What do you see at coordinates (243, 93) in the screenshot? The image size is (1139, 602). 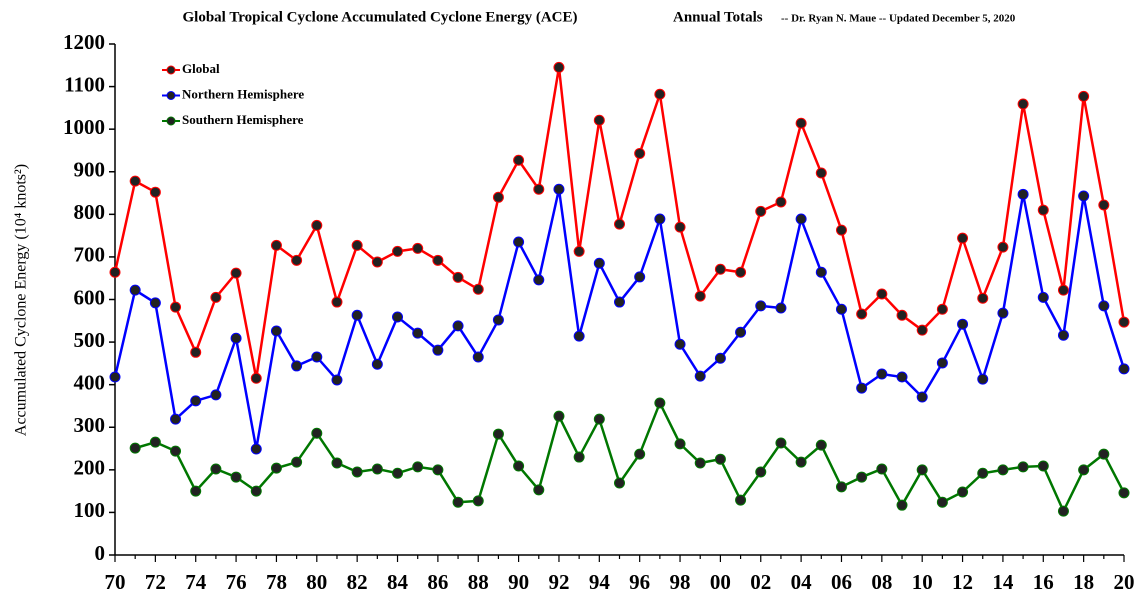 I see `legend-label: Northern Hemisphere` at bounding box center [243, 93].